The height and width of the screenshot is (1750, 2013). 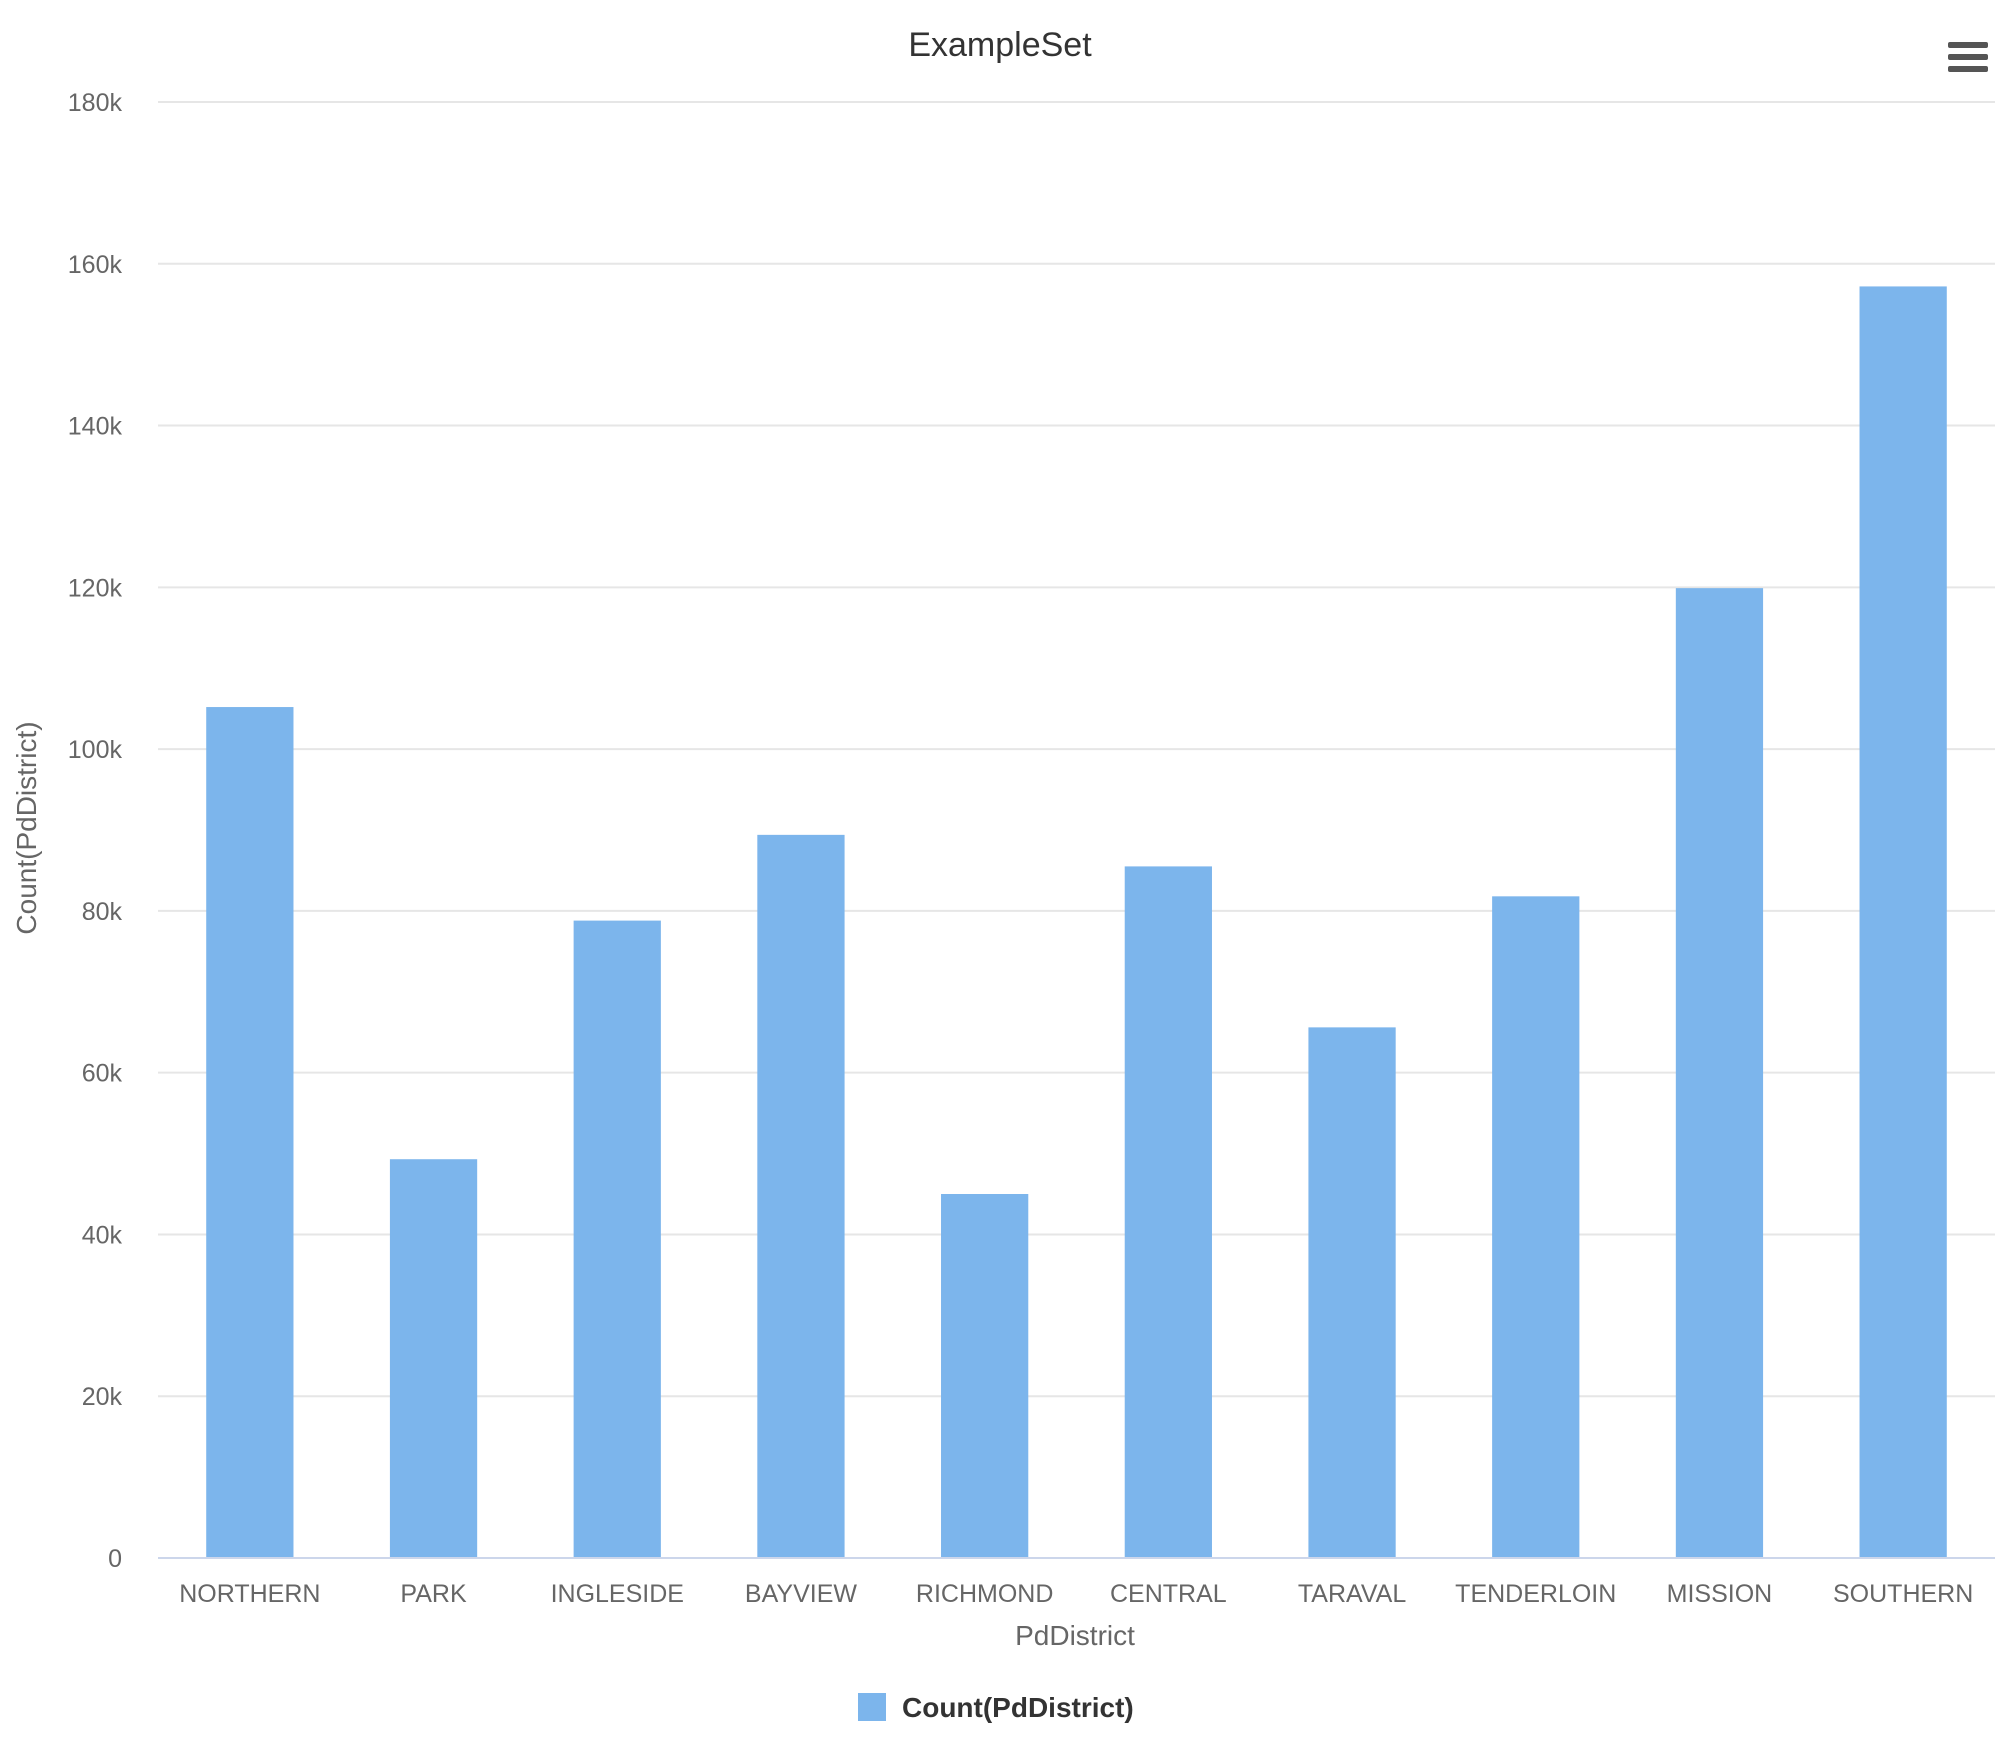 I want to click on chart-title: ExampleSet, so click(x=1000, y=45).